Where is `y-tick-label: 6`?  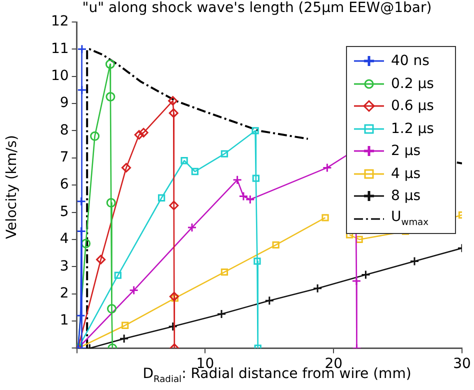 y-tick-label: 6 is located at coordinates (64, 184).